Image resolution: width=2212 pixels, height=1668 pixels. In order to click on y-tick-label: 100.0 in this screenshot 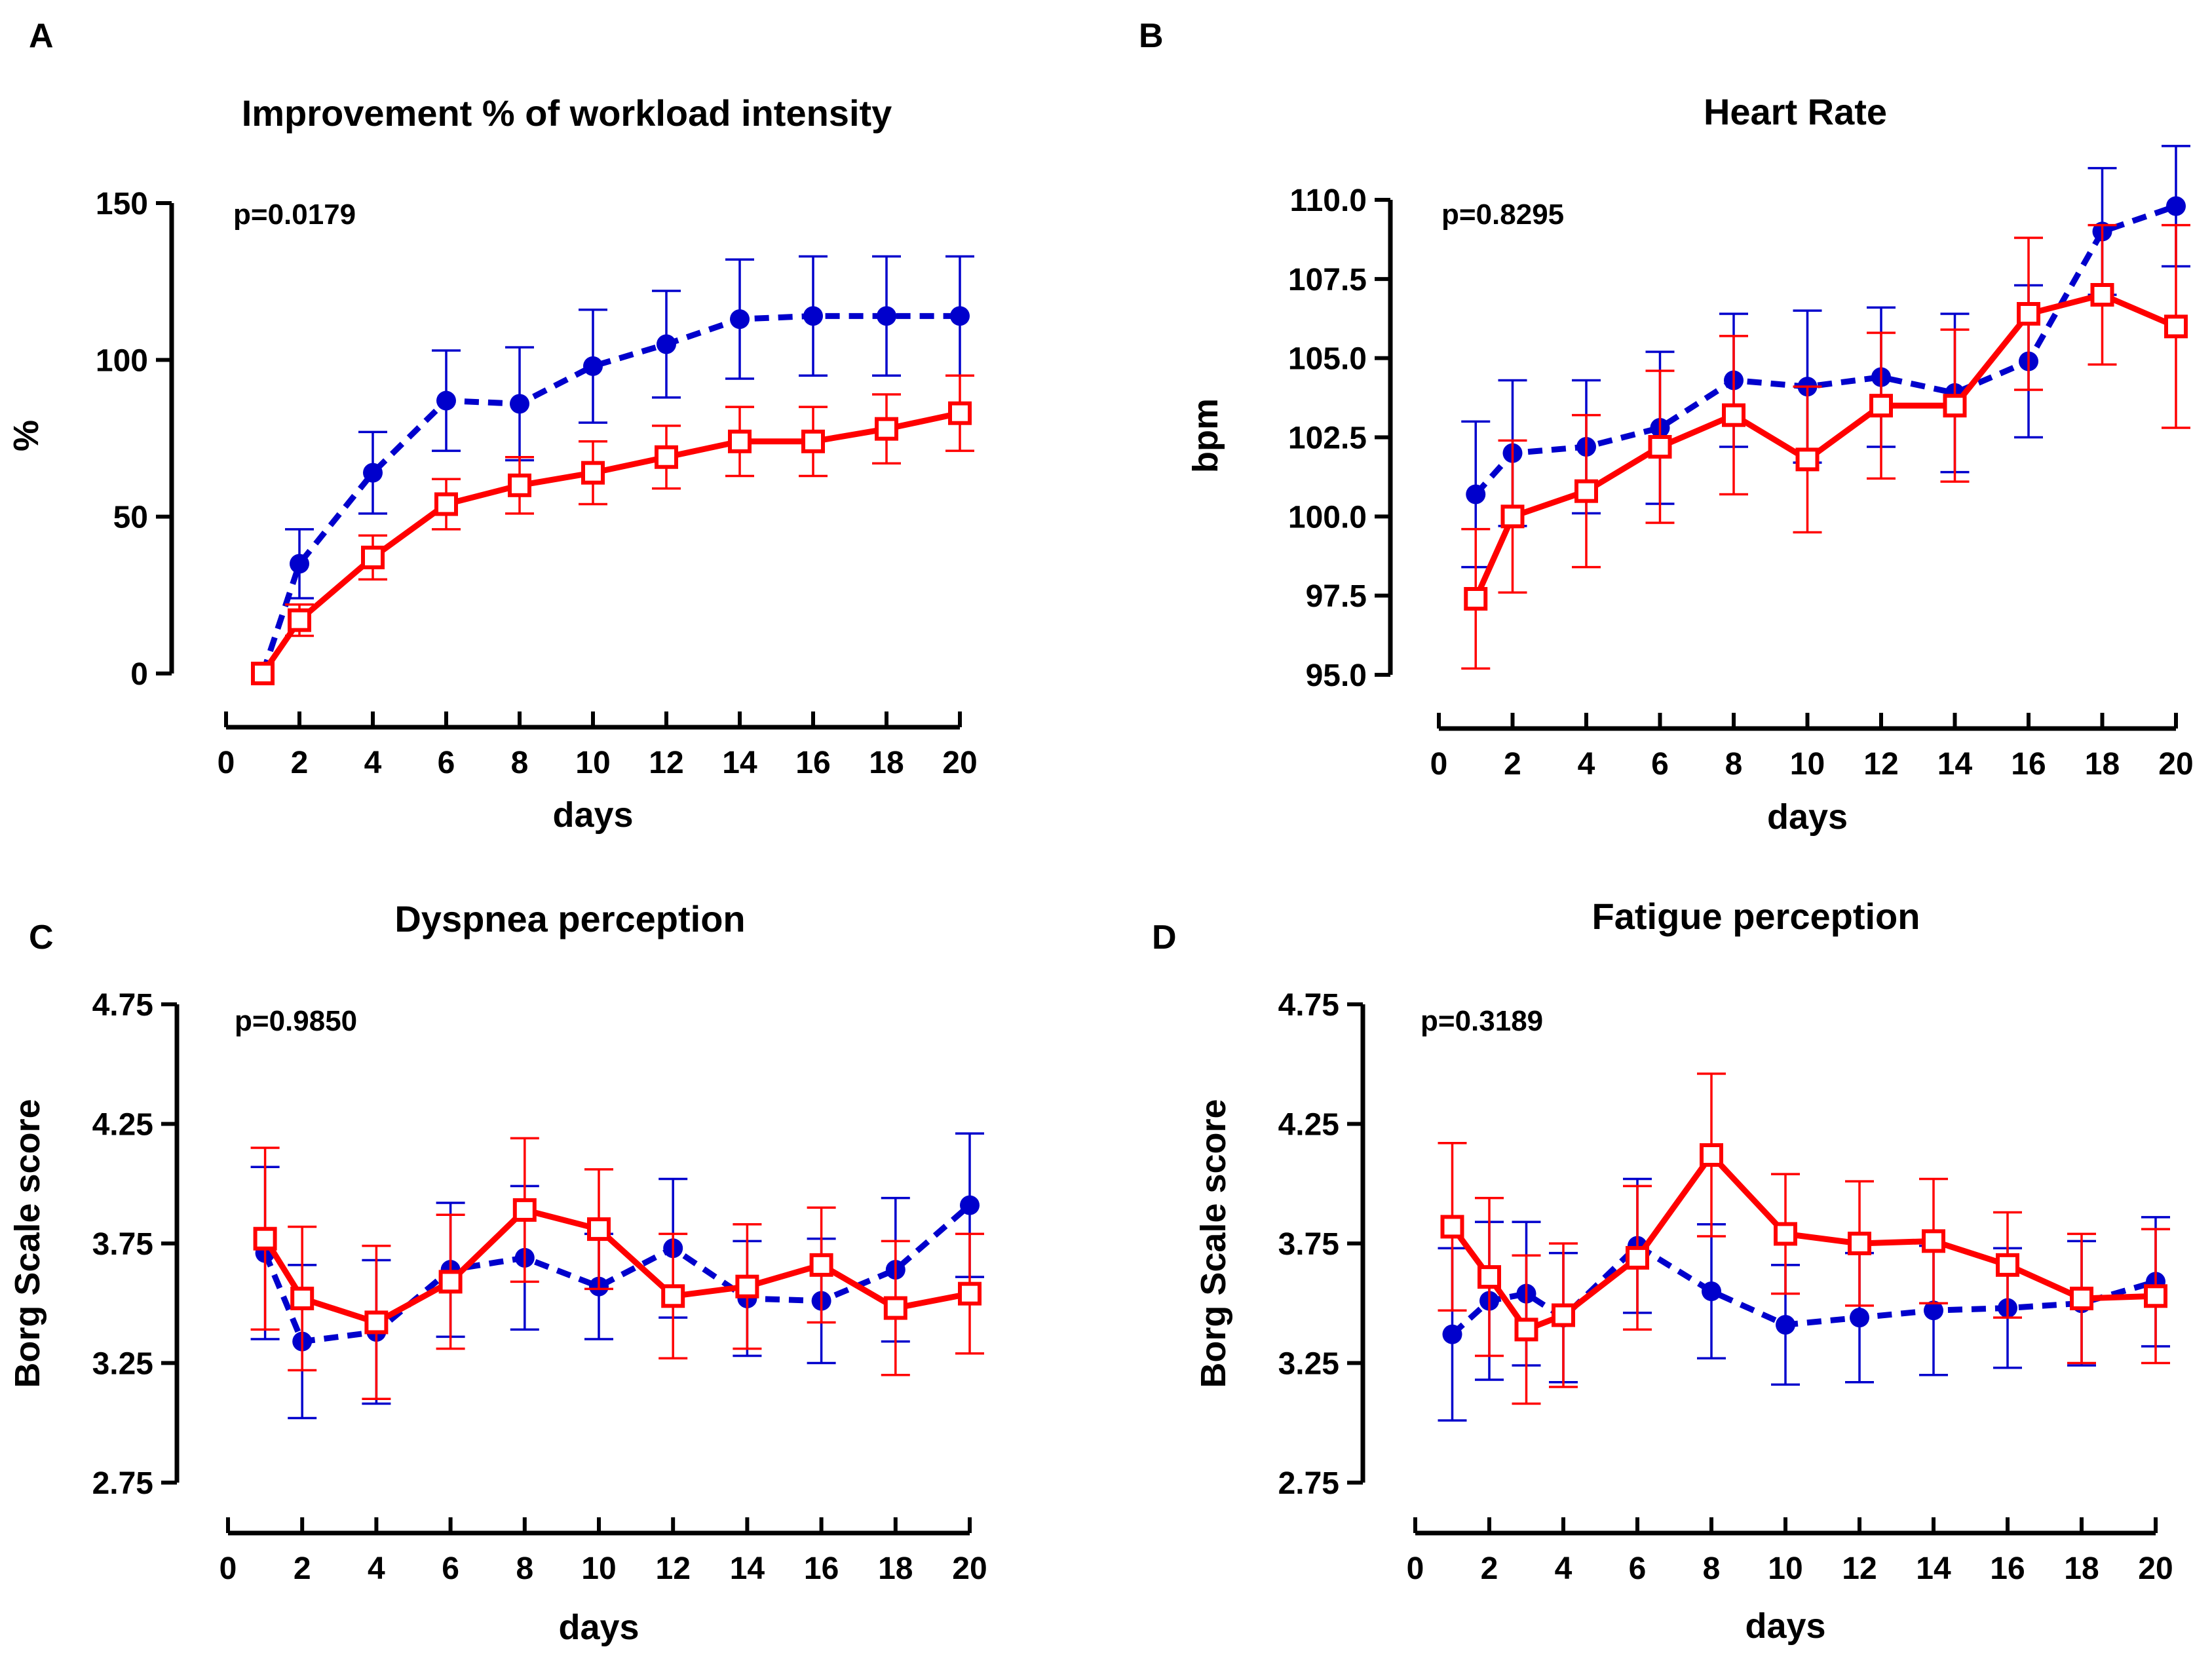, I will do `click(1328, 517)`.